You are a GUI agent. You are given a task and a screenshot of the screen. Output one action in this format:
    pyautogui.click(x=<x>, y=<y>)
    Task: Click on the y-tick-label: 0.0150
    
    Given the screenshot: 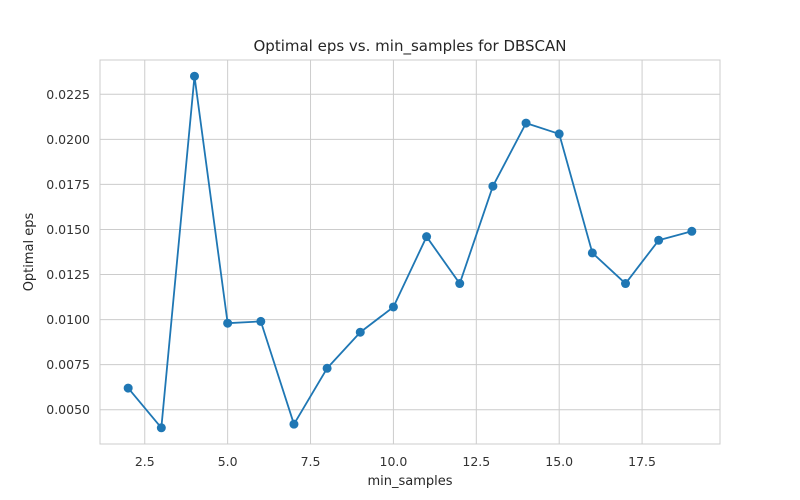 What is the action you would take?
    pyautogui.click(x=68, y=229)
    